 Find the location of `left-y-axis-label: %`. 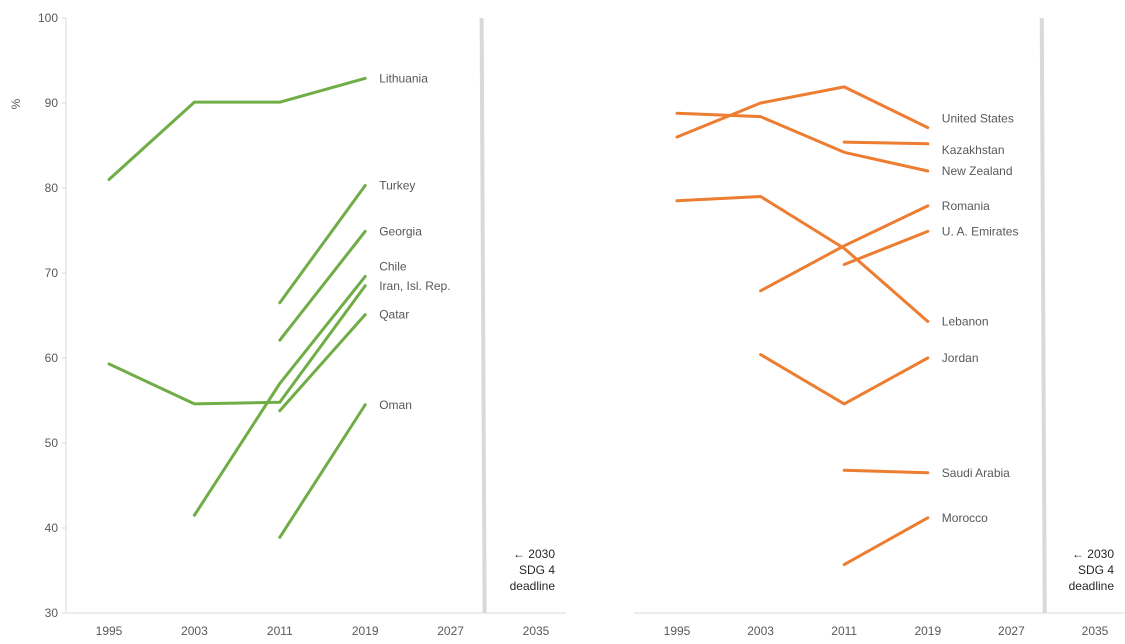

left-y-axis-label: % is located at coordinates (16, 103).